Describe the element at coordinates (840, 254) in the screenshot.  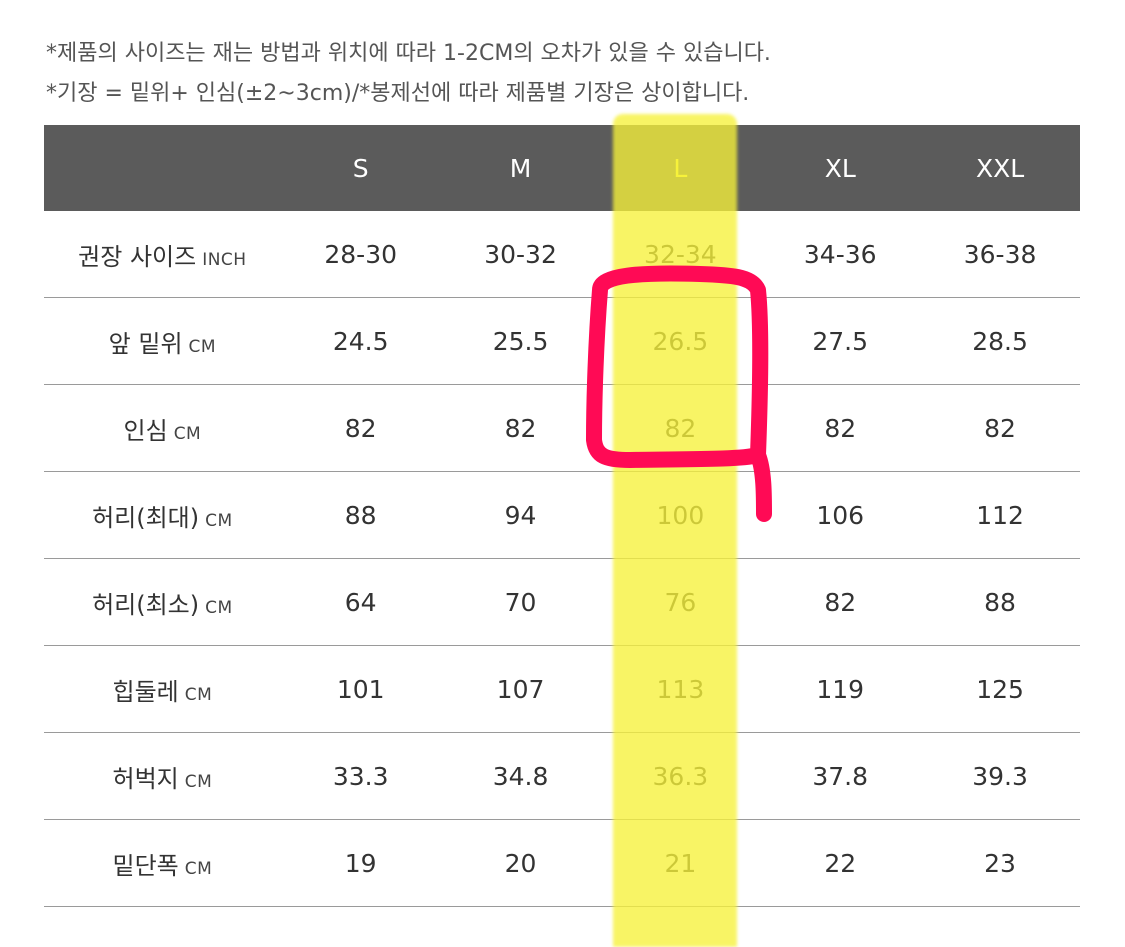
I see `cell-xl: 34-36` at that location.